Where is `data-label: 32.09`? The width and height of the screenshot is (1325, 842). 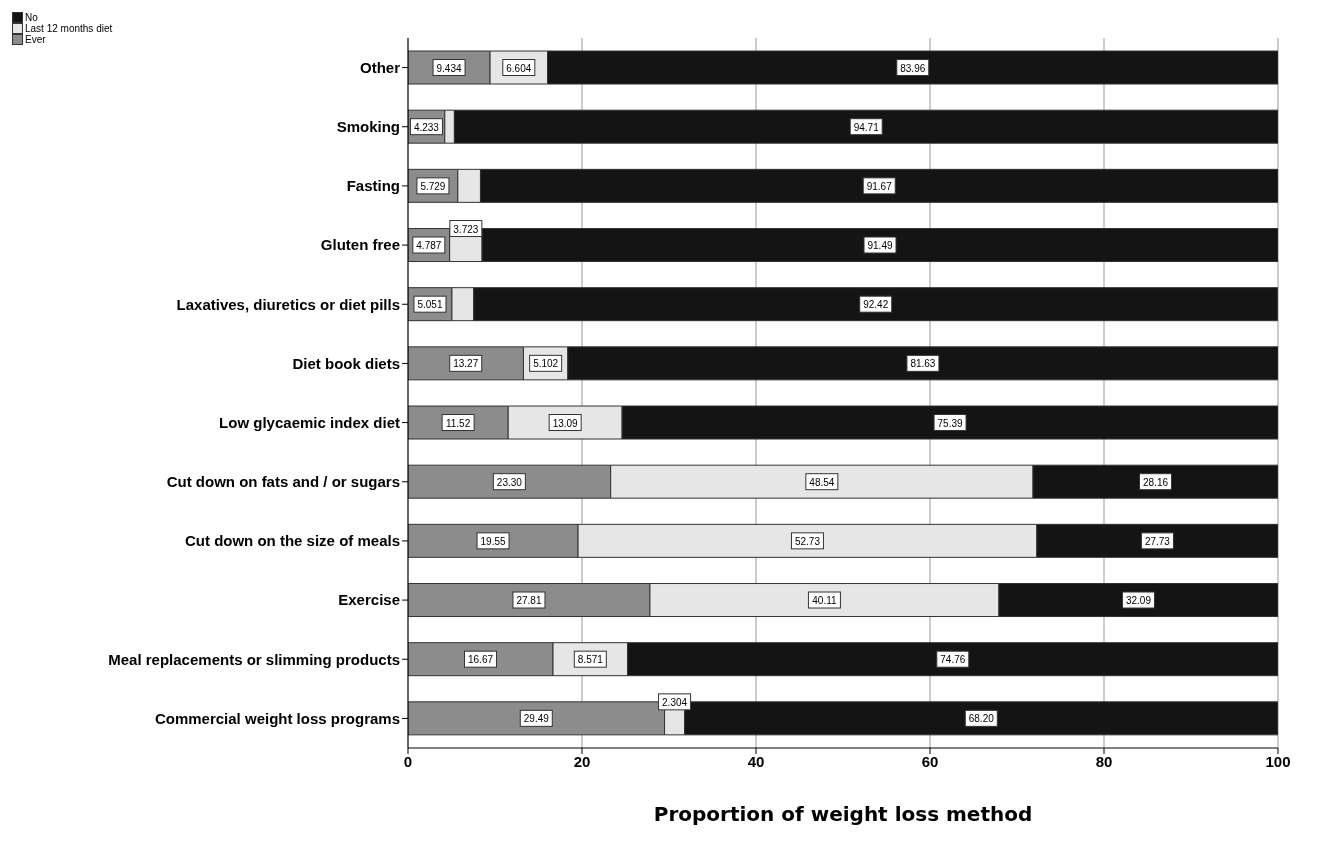 data-label: 32.09 is located at coordinates (1138, 601).